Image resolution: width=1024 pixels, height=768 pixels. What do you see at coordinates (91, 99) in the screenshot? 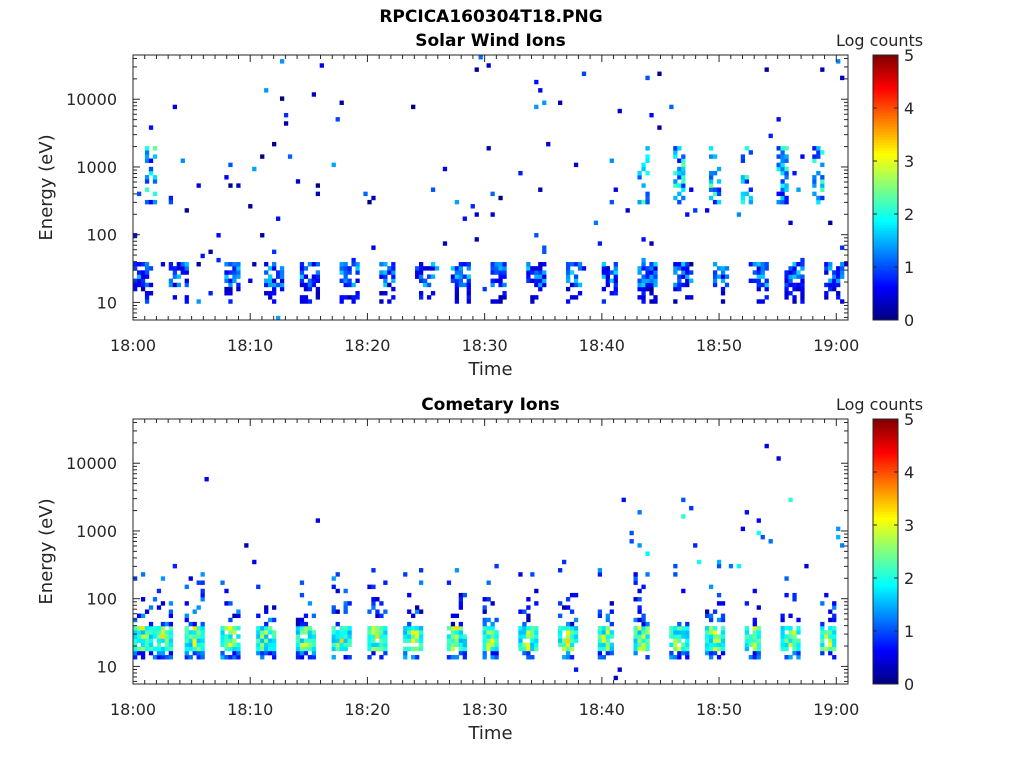
I see `y-tick-label: 10000` at bounding box center [91, 99].